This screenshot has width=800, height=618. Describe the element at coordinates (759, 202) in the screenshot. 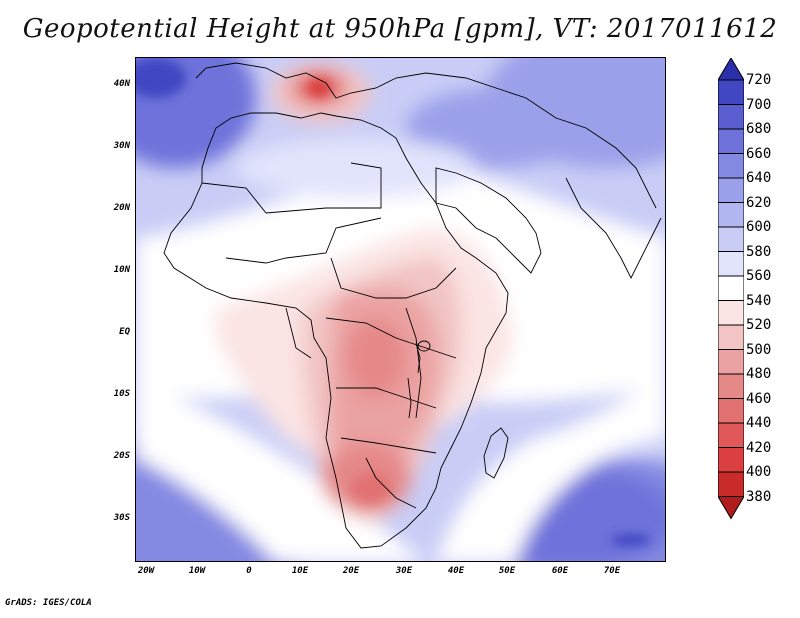

I see `colorbar-label: 620` at that location.